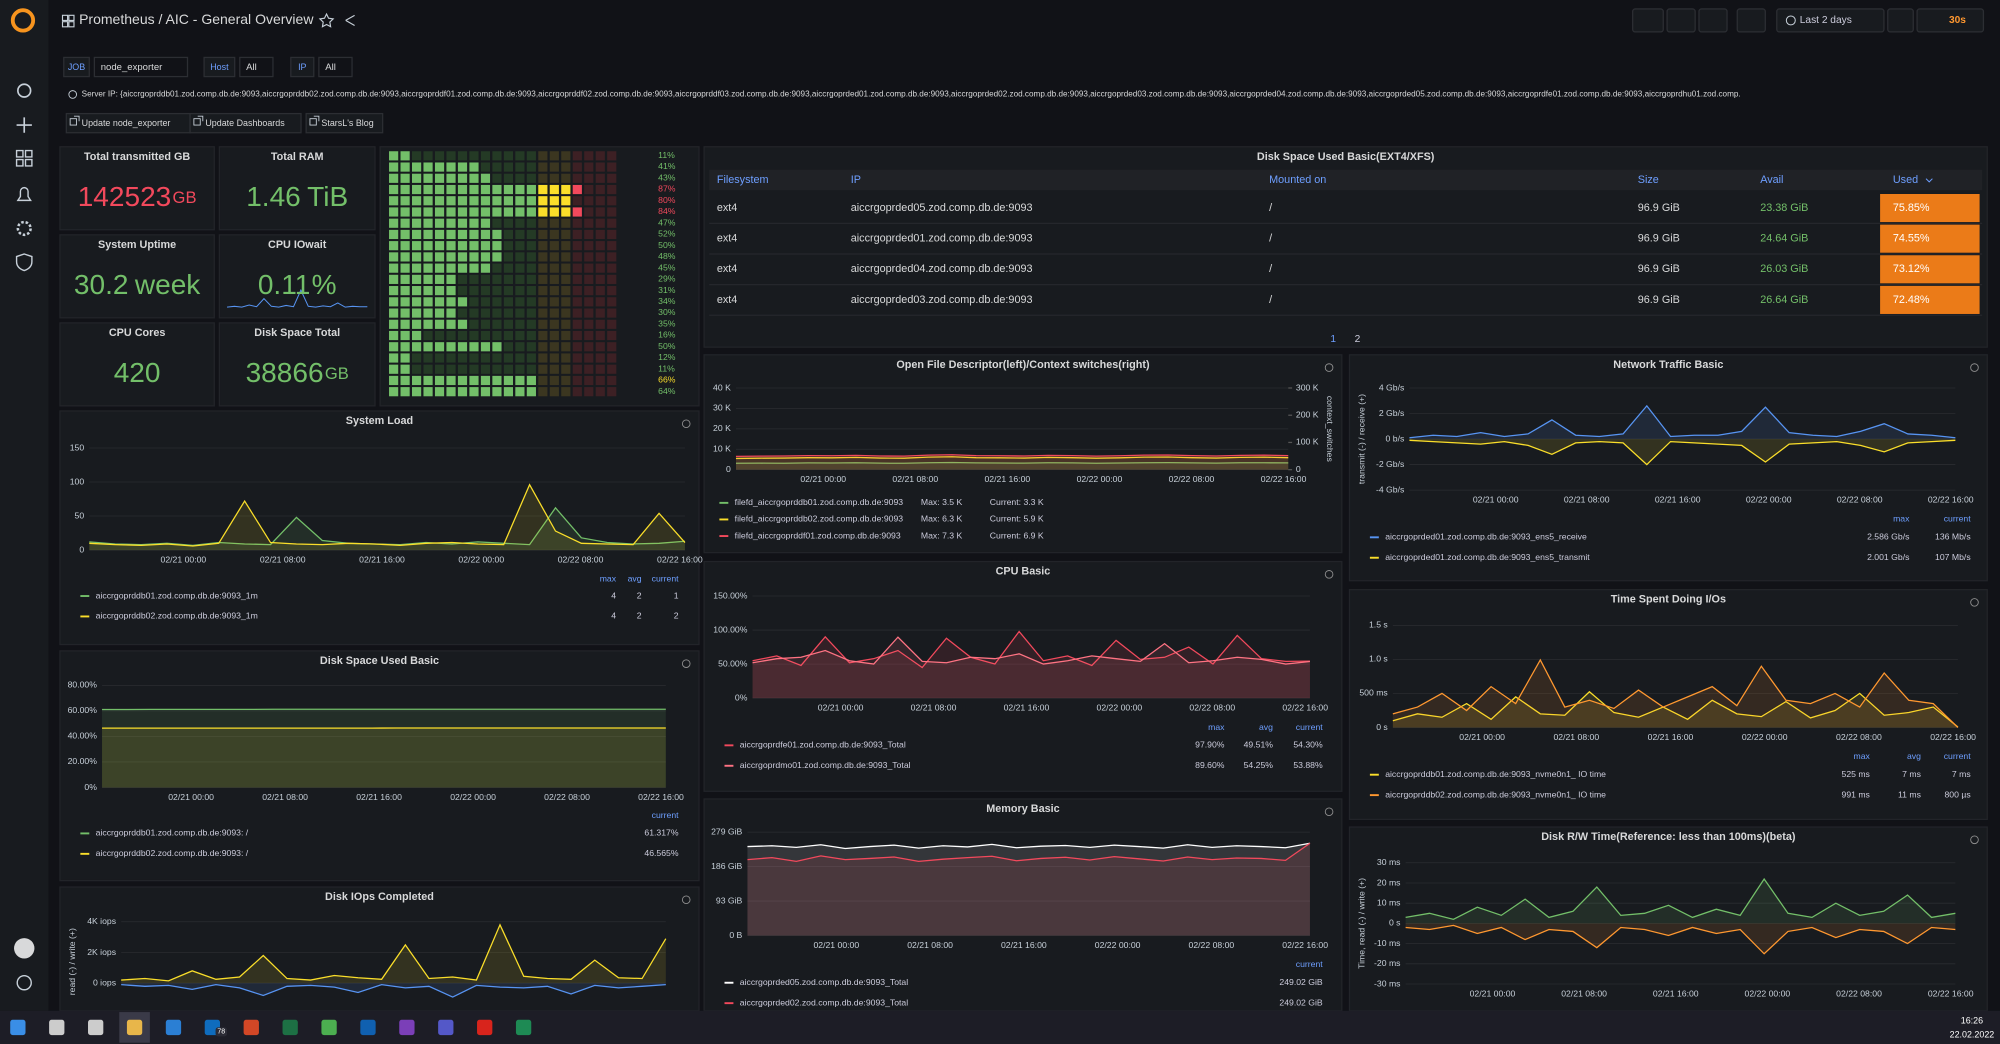 This screenshot has height=1044, width=2000. What do you see at coordinates (1830, 20) in the screenshot?
I see `time-picker` at bounding box center [1830, 20].